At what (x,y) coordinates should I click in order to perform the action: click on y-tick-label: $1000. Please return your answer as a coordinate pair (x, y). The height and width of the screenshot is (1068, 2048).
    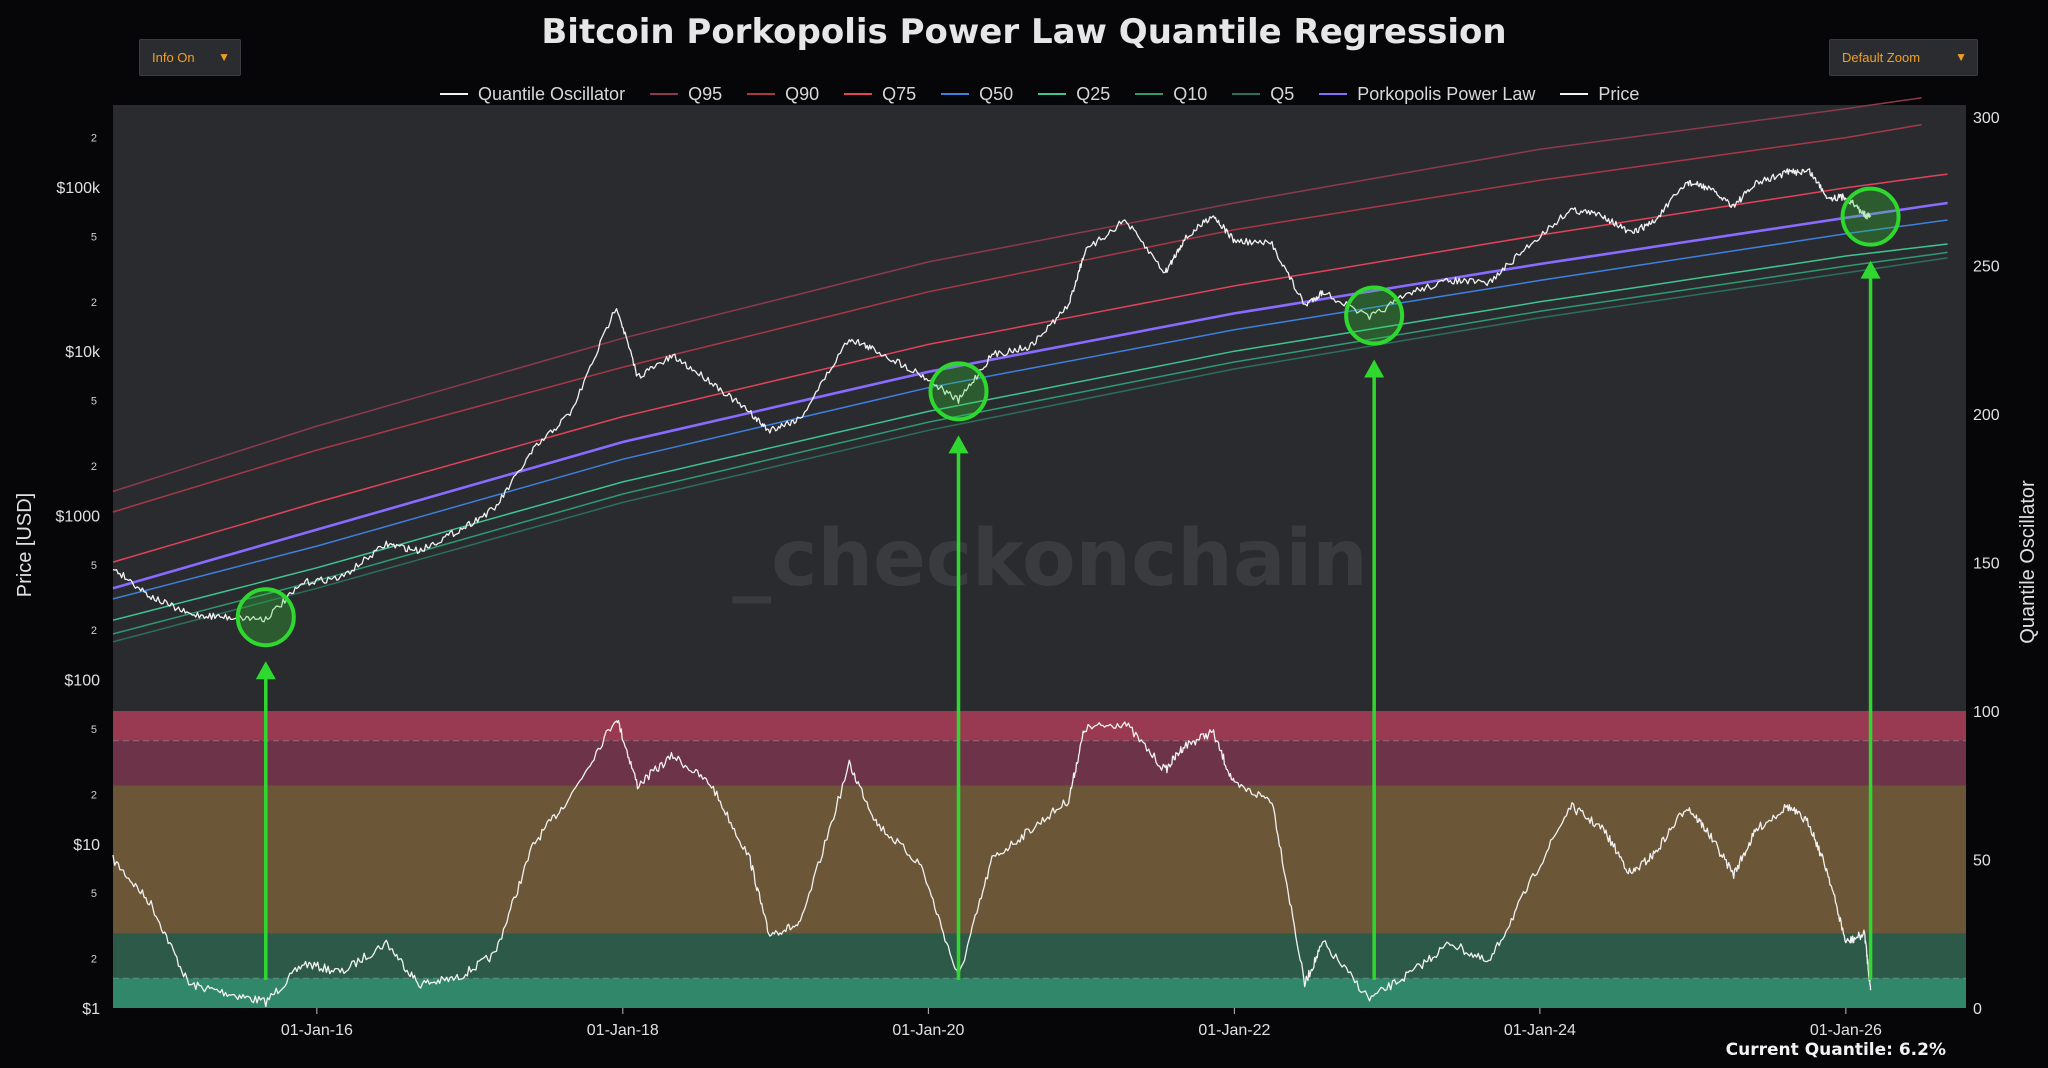
    Looking at the image, I should click on (78, 516).